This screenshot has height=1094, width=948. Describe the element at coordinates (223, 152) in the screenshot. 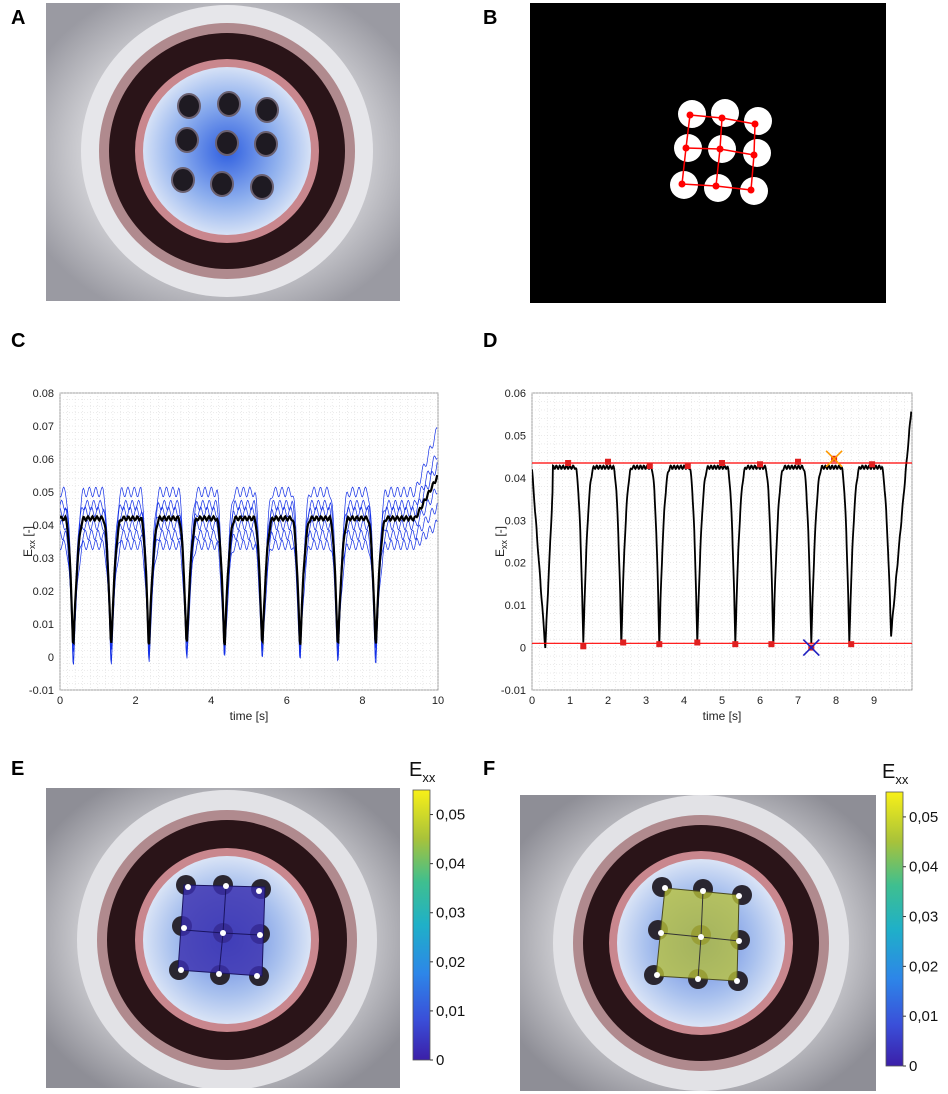

I see `photo-specimen-a` at that location.